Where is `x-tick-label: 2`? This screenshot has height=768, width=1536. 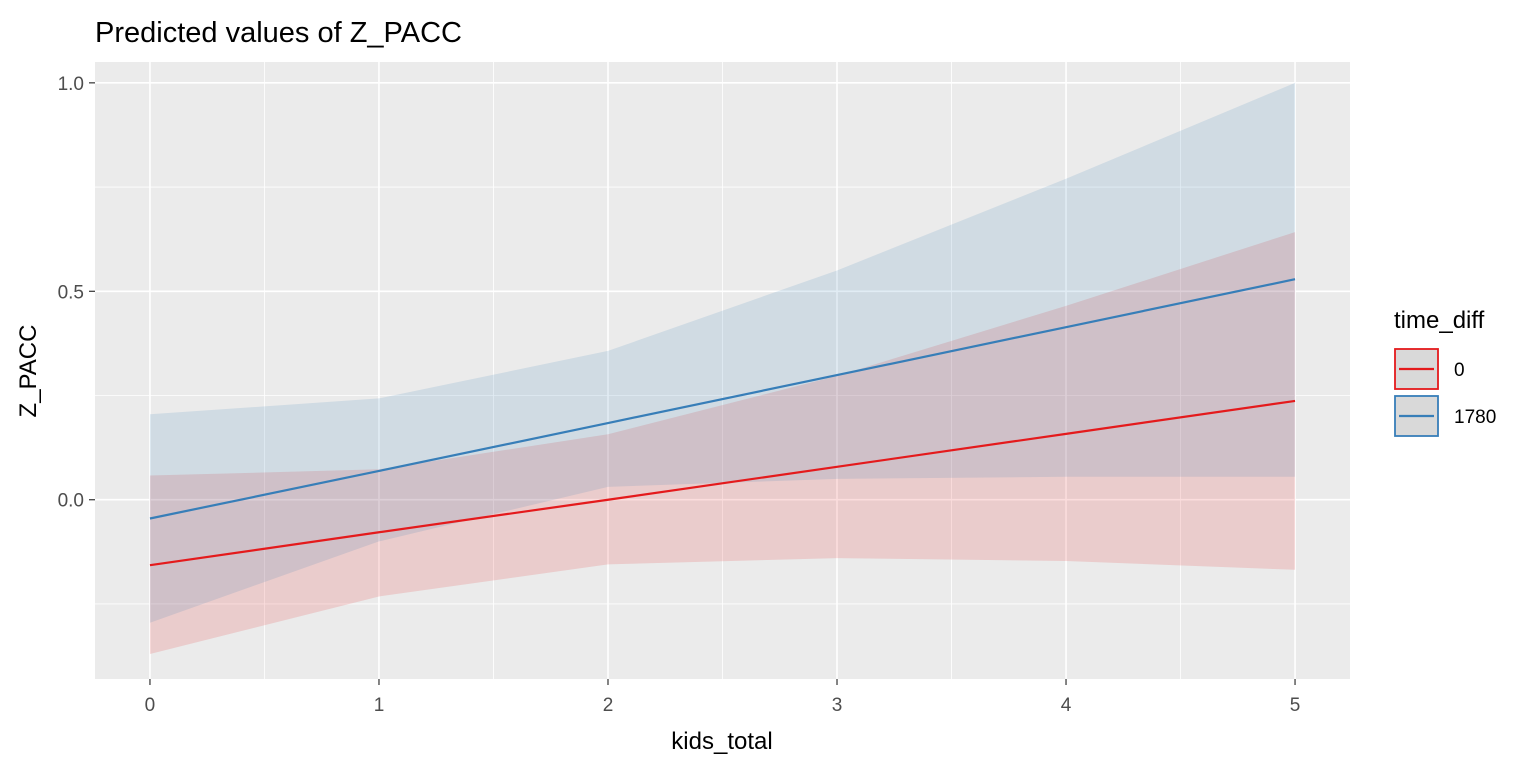 x-tick-label: 2 is located at coordinates (608, 705).